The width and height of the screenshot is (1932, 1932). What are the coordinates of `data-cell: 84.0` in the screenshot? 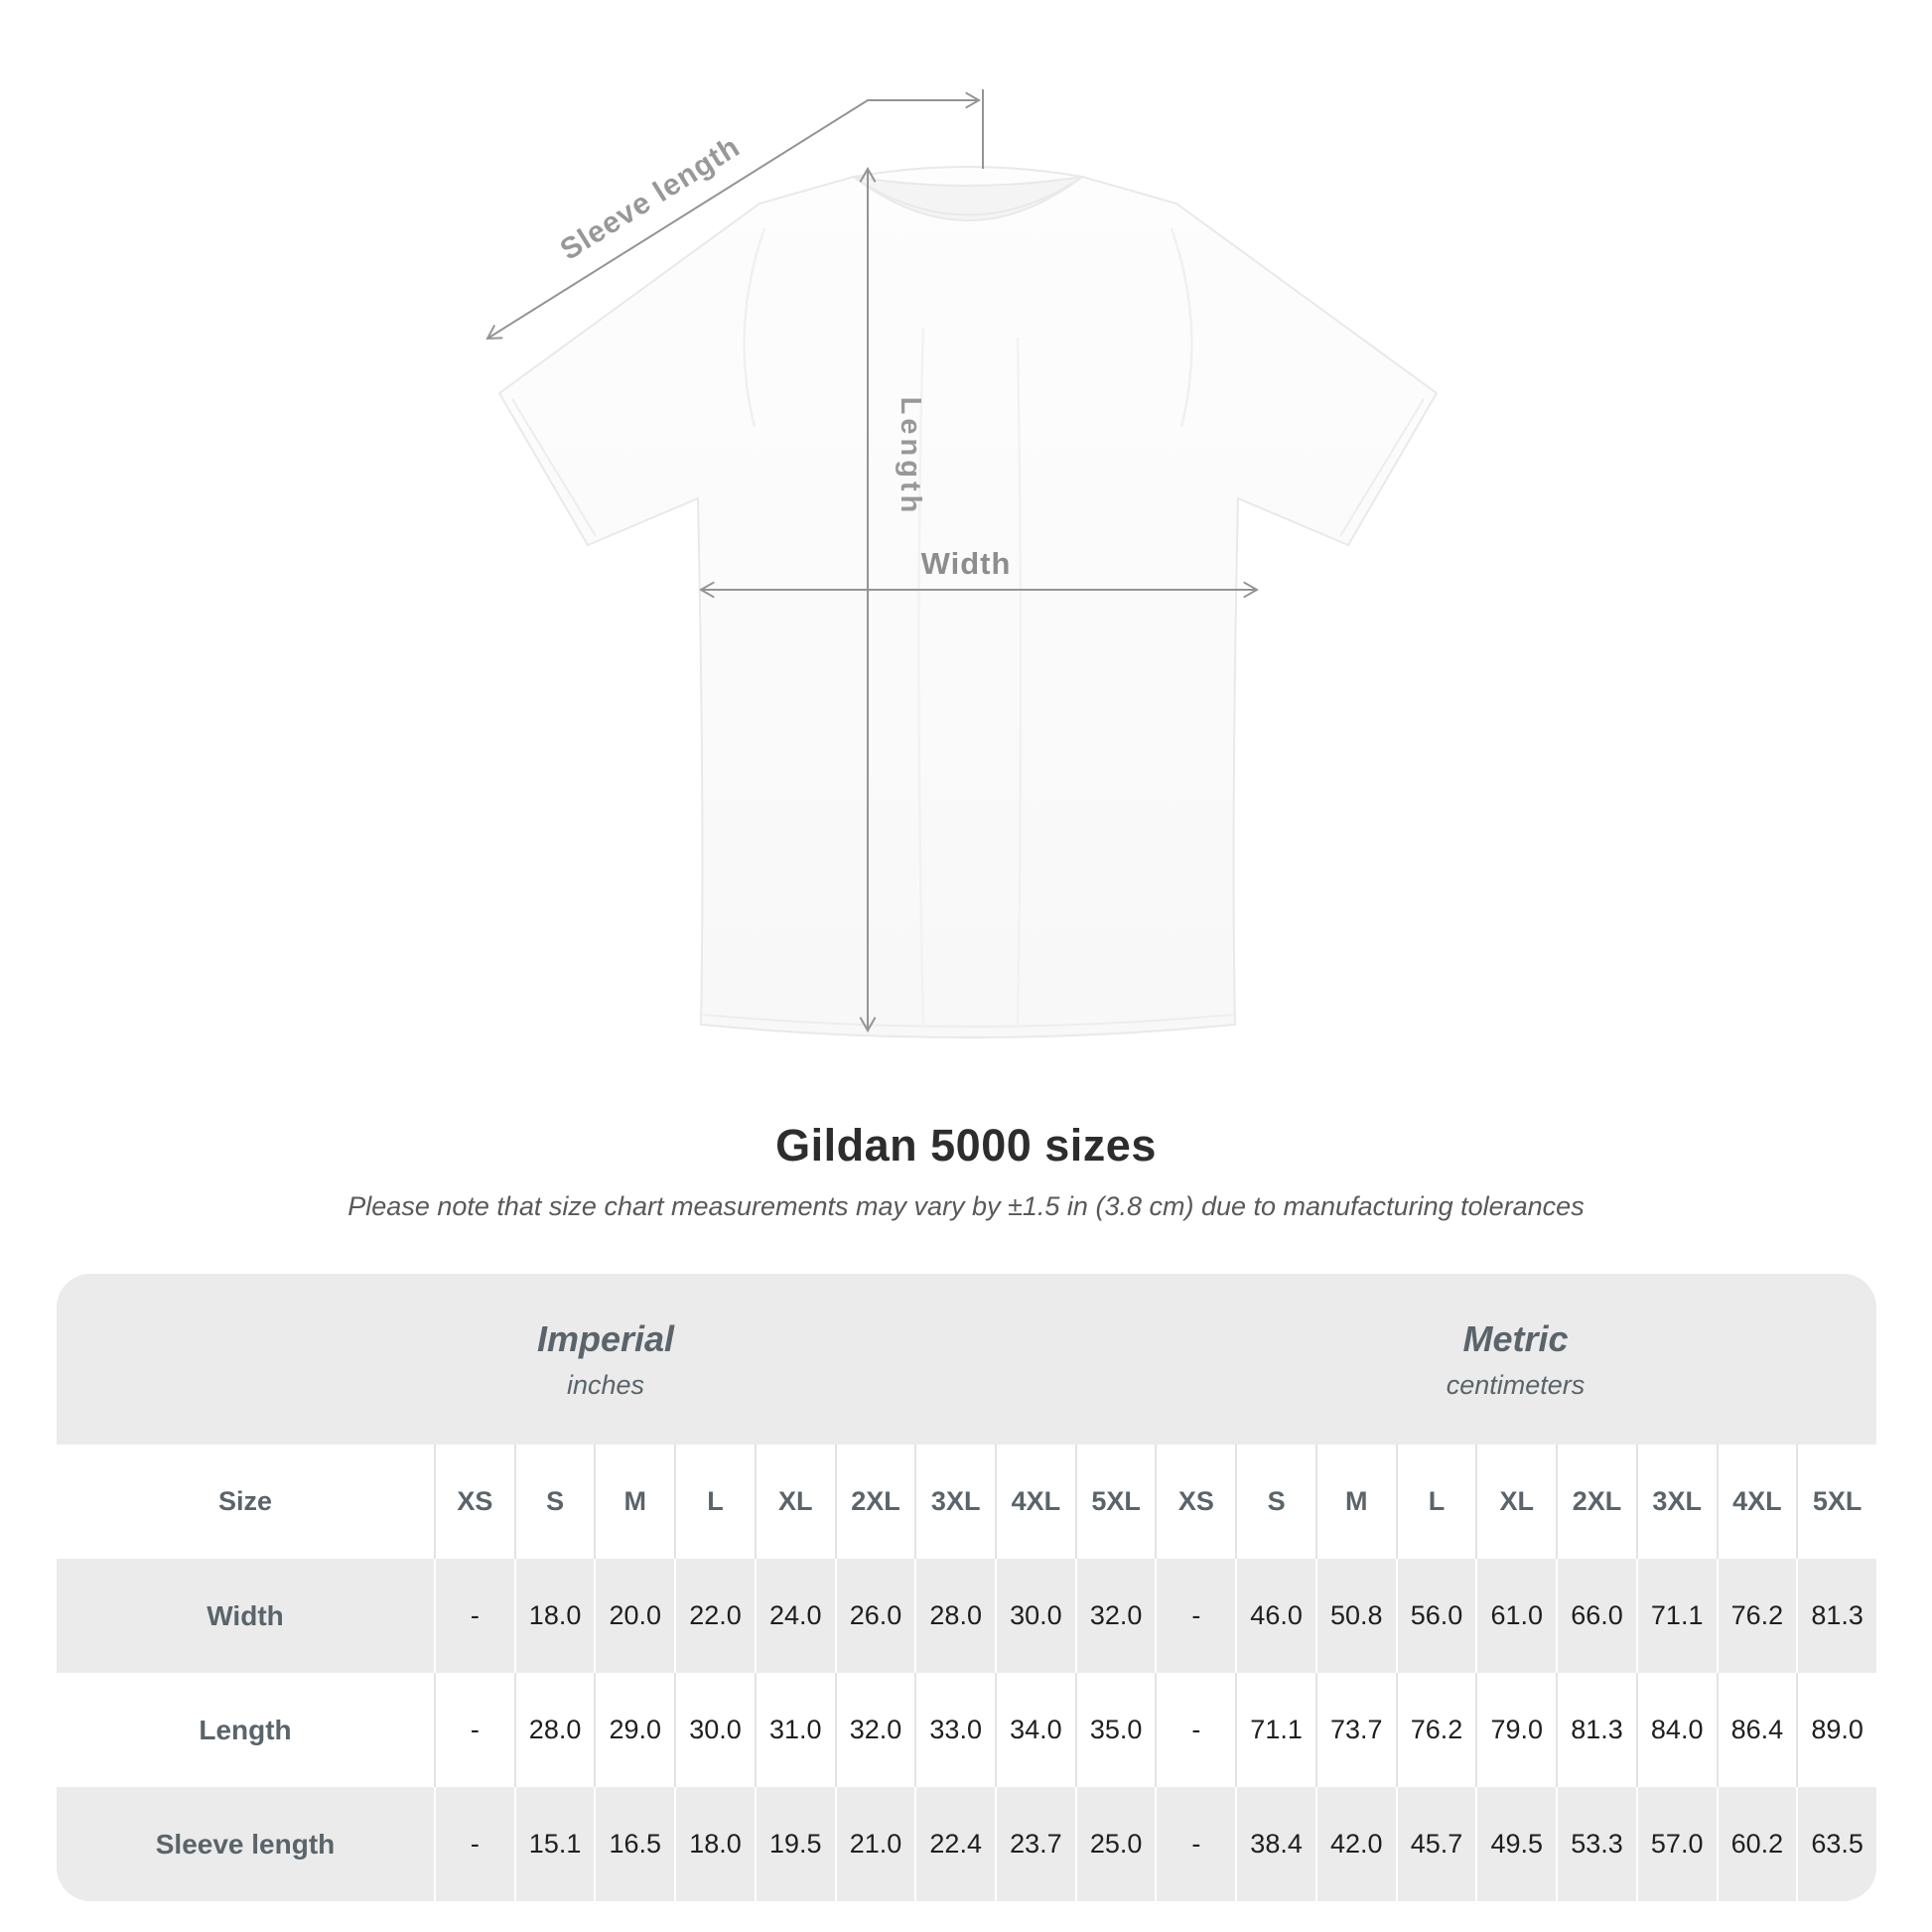 It's located at (1676, 1730).